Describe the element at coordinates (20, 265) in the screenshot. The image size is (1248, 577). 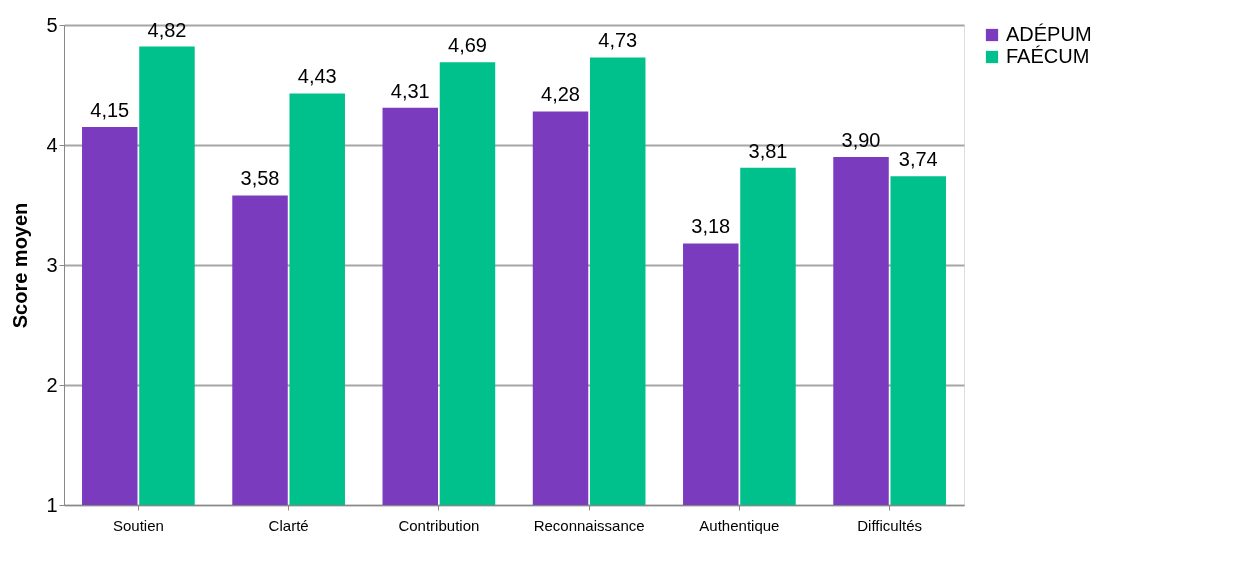
I see `y-axis-title: Score moyen` at that location.